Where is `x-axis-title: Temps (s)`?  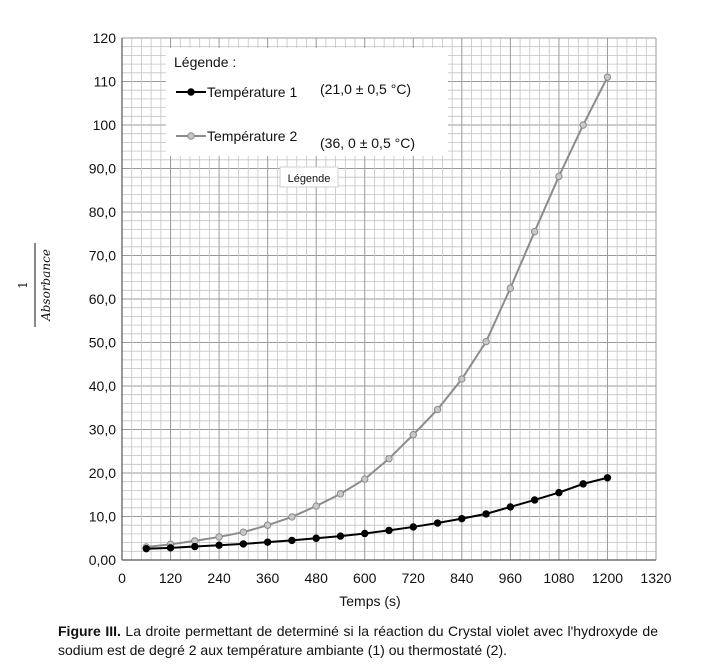
x-axis-title: Temps (s) is located at coordinates (369, 601).